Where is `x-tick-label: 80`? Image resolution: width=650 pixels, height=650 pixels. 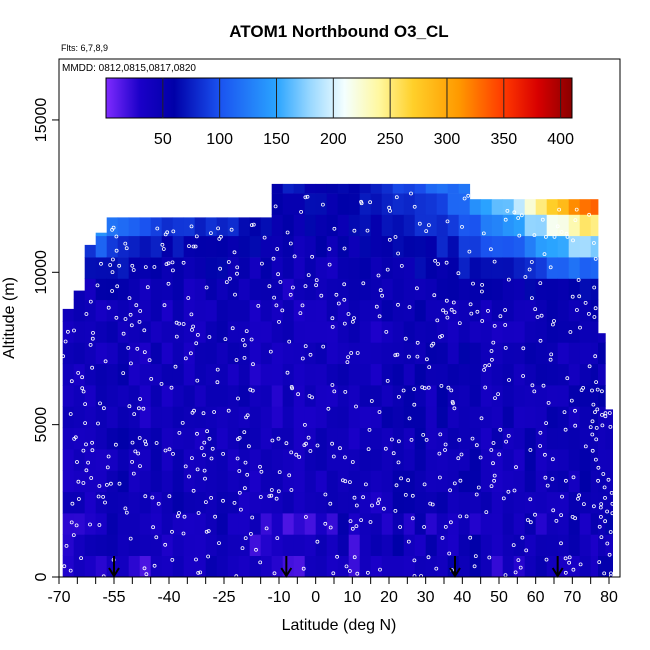 x-tick-label: 80 is located at coordinates (609, 597).